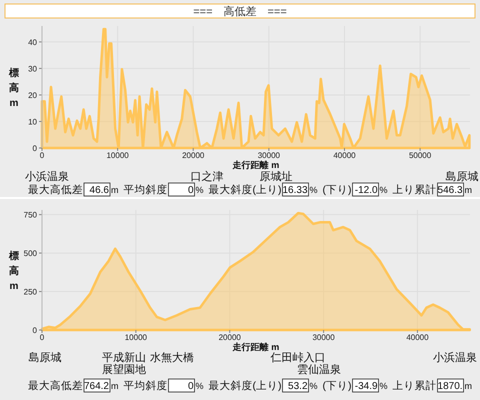  What do you see at coordinates (33, 69) in the screenshot?
I see `y-tick-label: 30` at bounding box center [33, 69].